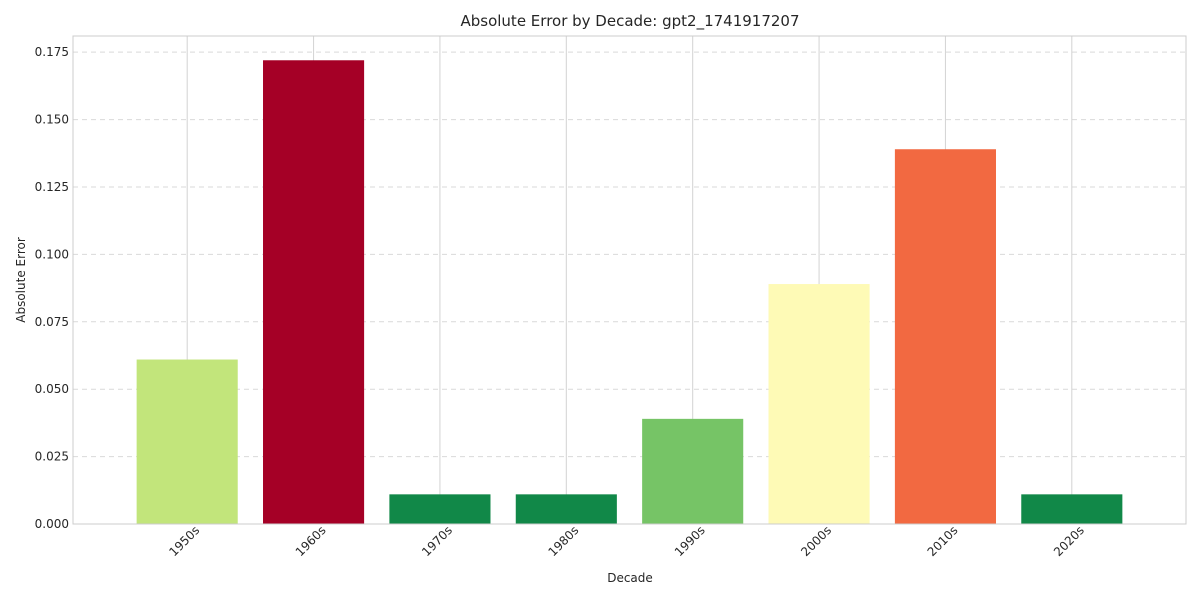 This screenshot has height=600, width=1200. Describe the element at coordinates (440, 509) in the screenshot. I see `bar-1970s` at that location.